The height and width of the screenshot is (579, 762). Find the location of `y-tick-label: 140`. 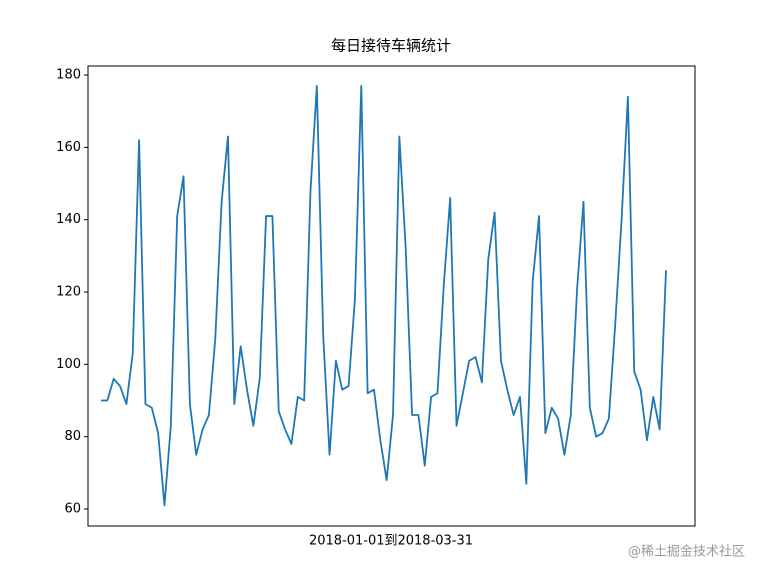

y-tick-label: 140 is located at coordinates (68, 219).